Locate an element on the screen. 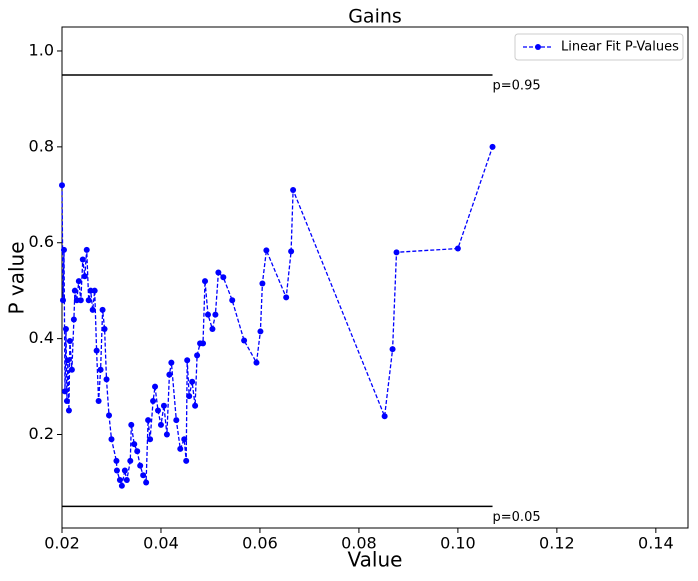 The height and width of the screenshot is (581, 698). y-tick-label: 0.6 is located at coordinates (41, 241).